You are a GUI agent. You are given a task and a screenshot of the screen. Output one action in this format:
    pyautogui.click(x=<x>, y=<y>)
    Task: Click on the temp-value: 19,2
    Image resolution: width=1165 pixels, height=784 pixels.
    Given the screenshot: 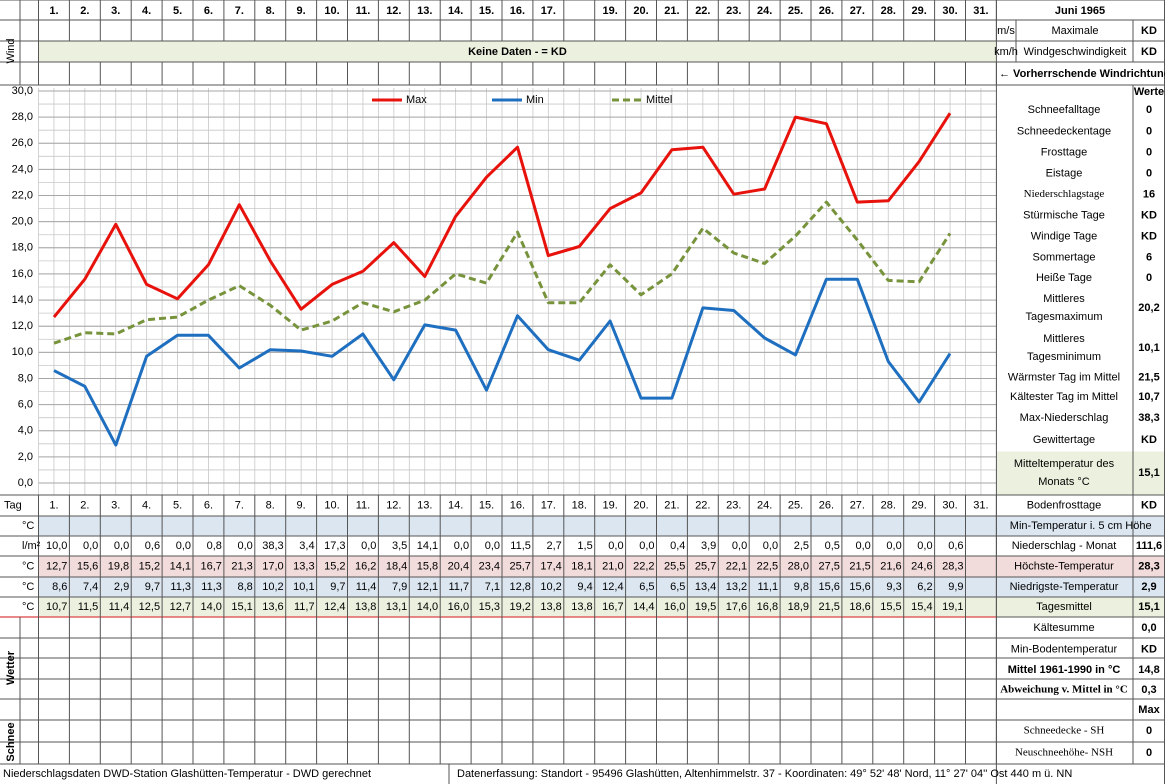 What is the action you would take?
    pyautogui.click(x=519, y=607)
    